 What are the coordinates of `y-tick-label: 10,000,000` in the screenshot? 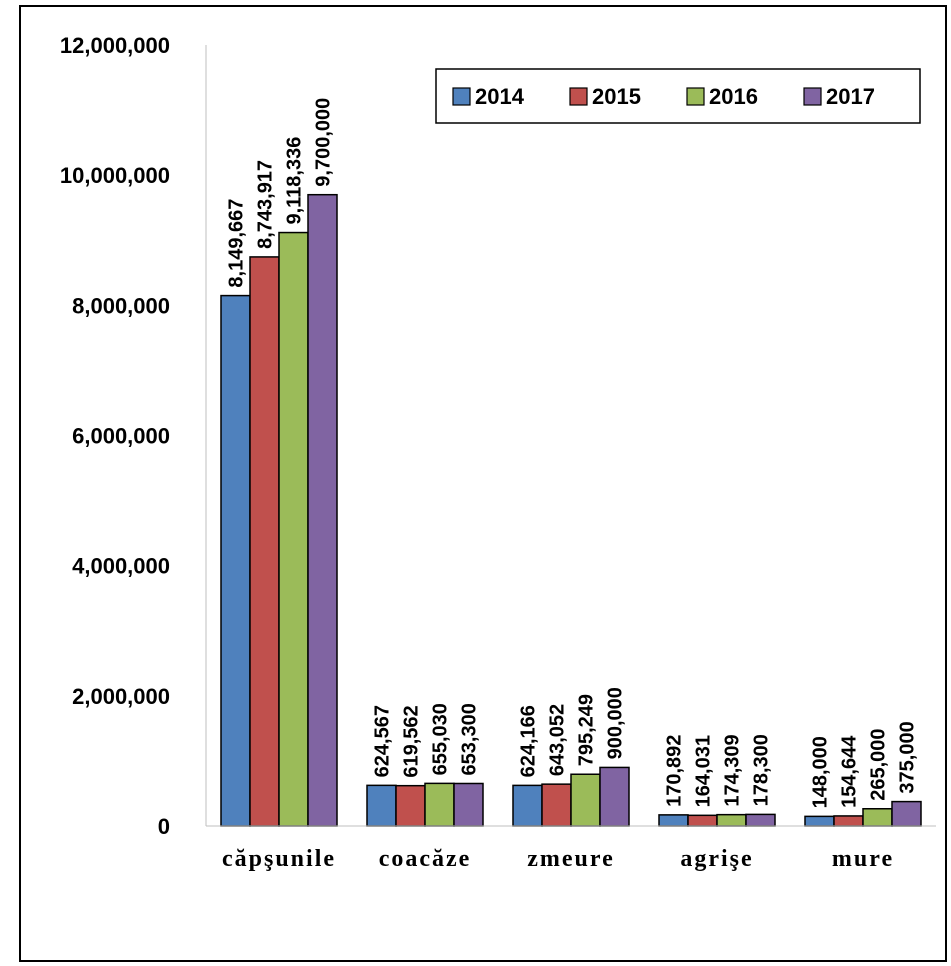 It's located at (115, 175).